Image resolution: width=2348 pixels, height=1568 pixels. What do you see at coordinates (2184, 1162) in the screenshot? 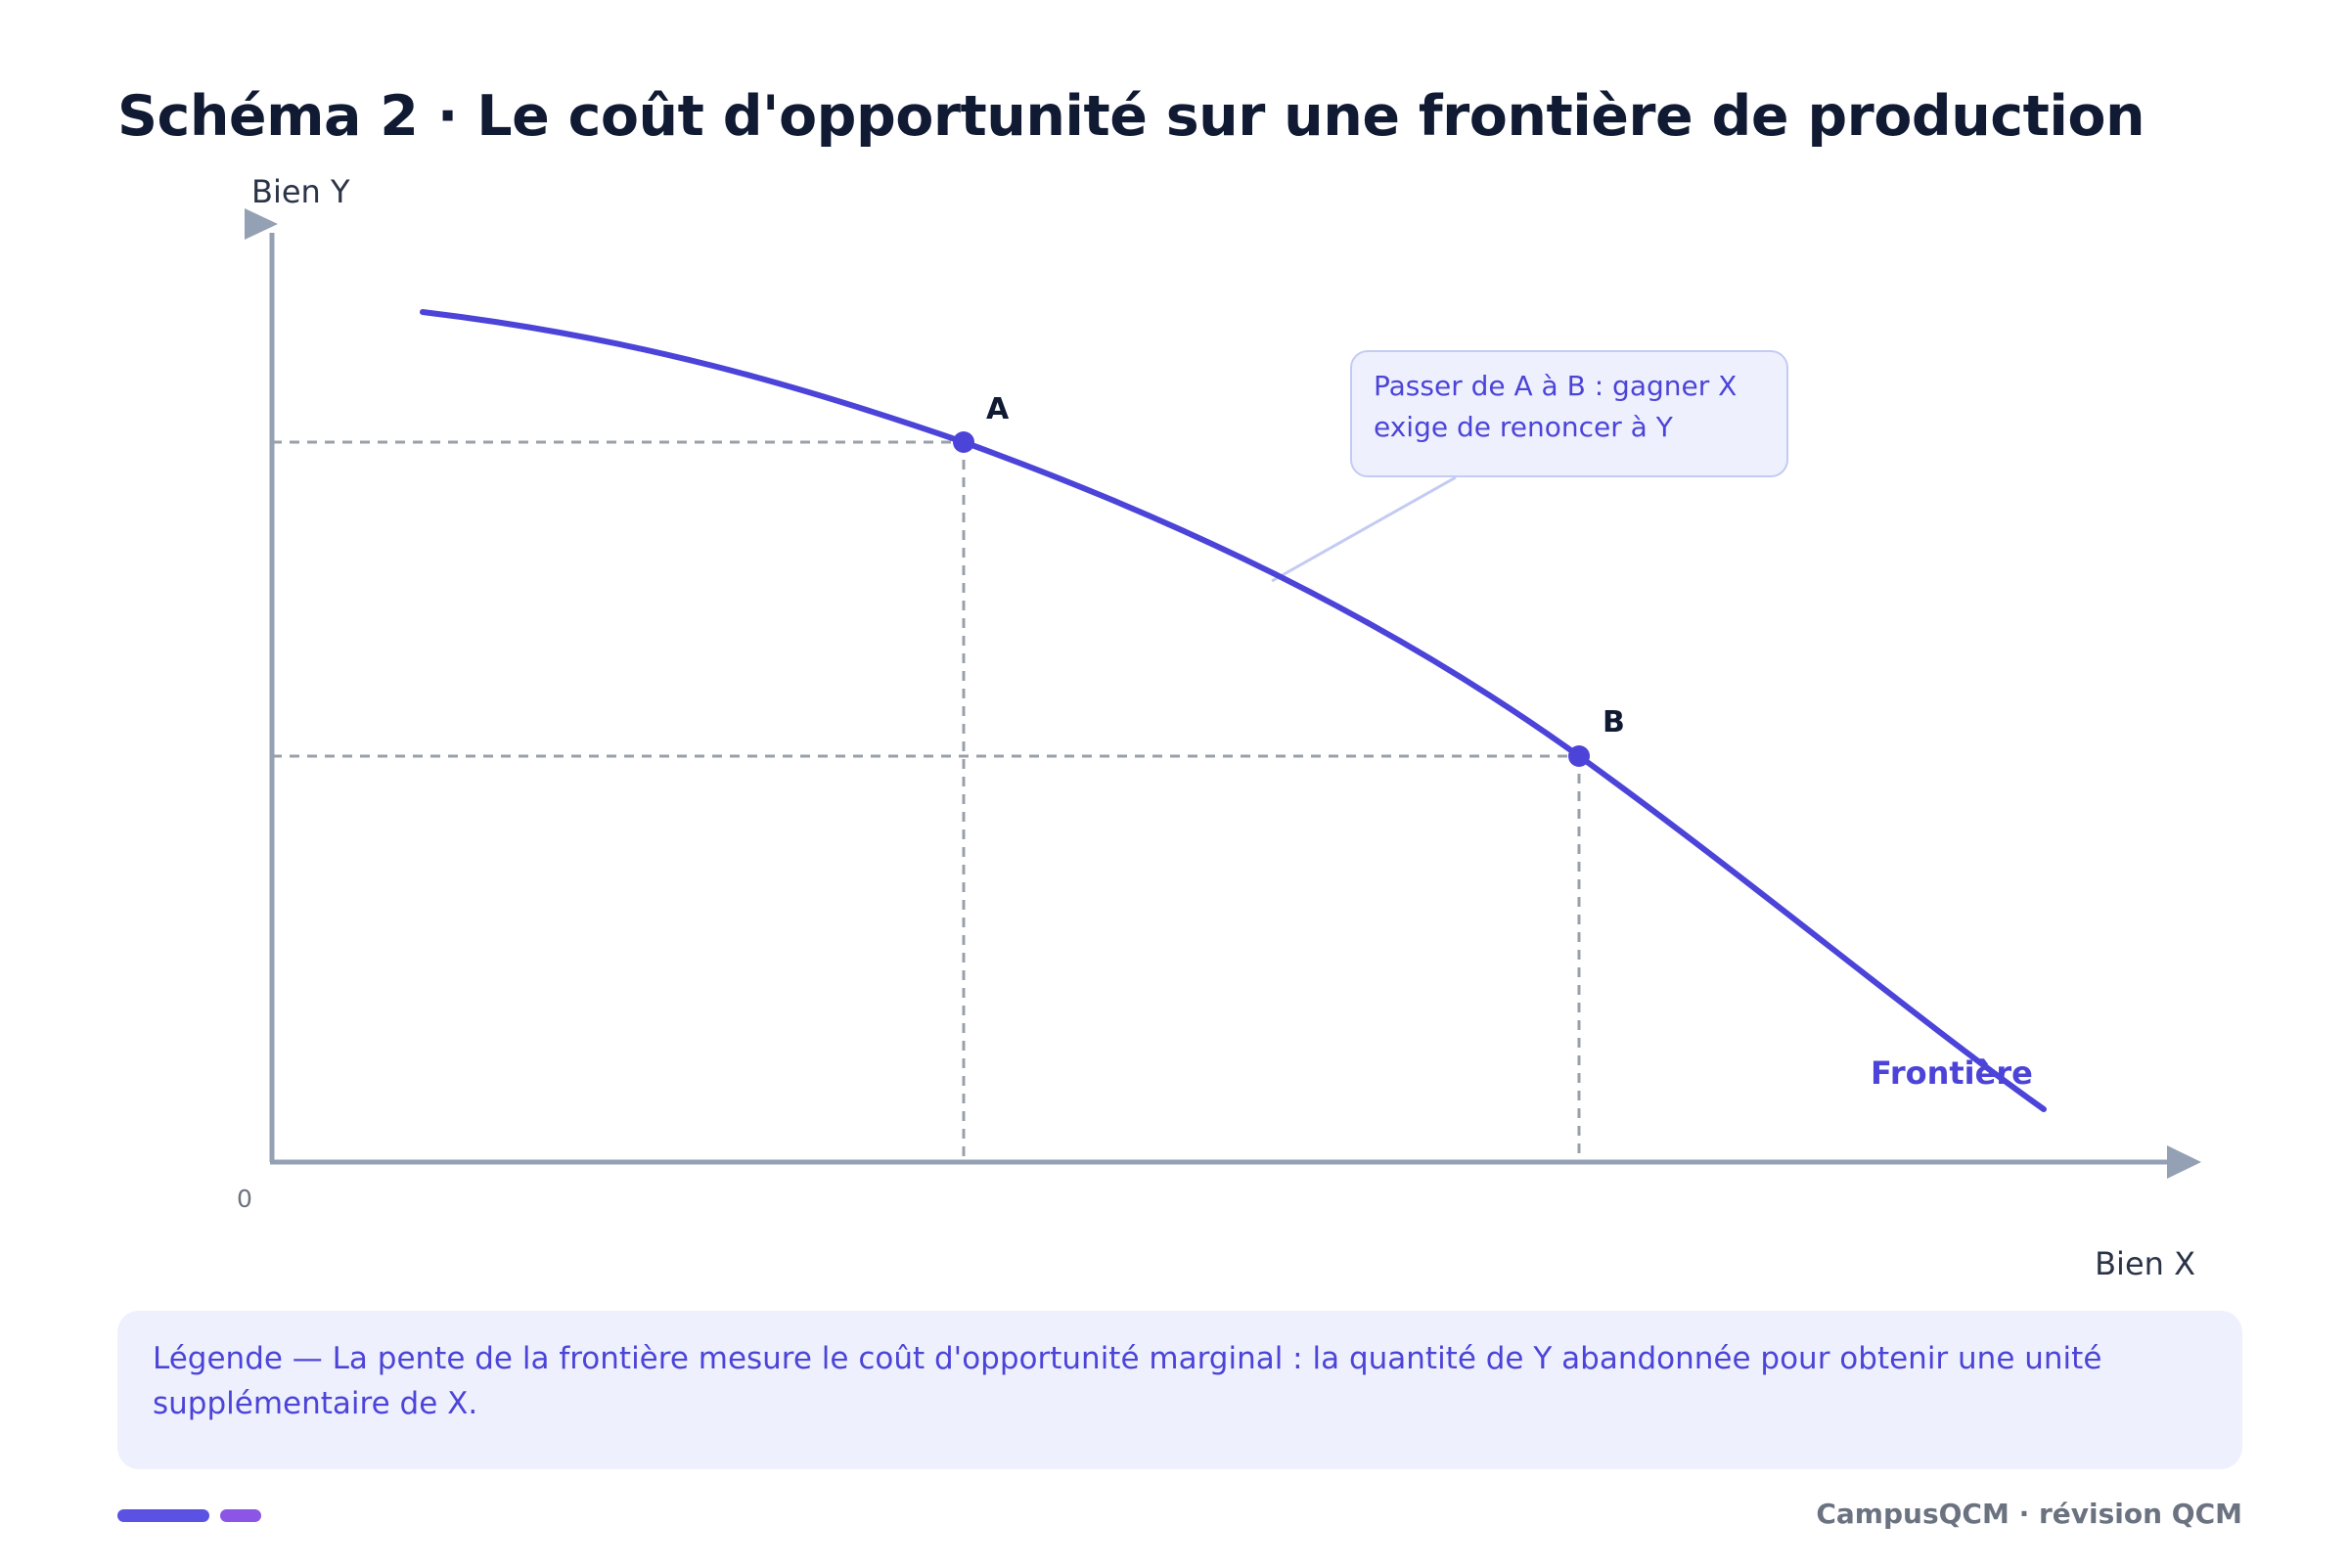
I see `x-axis-arrow` at bounding box center [2184, 1162].